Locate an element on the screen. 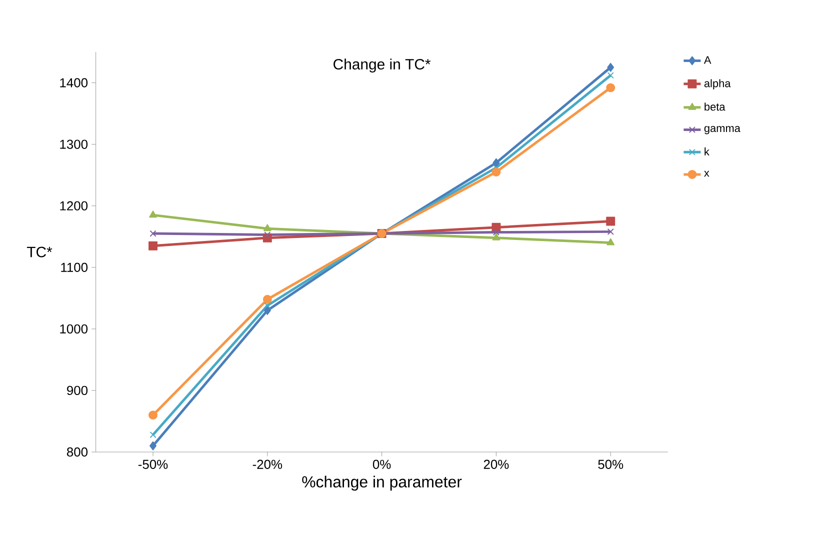 This screenshot has width=814, height=556. x-tick-label: -50% is located at coordinates (153, 464).